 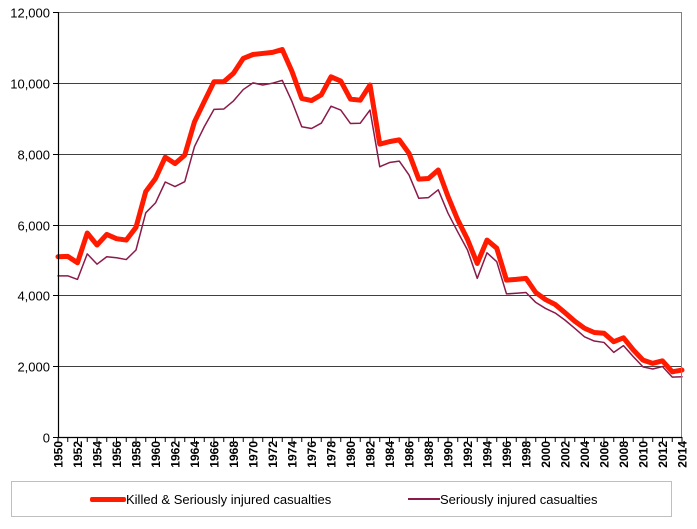 I want to click on x-tick-label: 1986, so click(x=410, y=454).